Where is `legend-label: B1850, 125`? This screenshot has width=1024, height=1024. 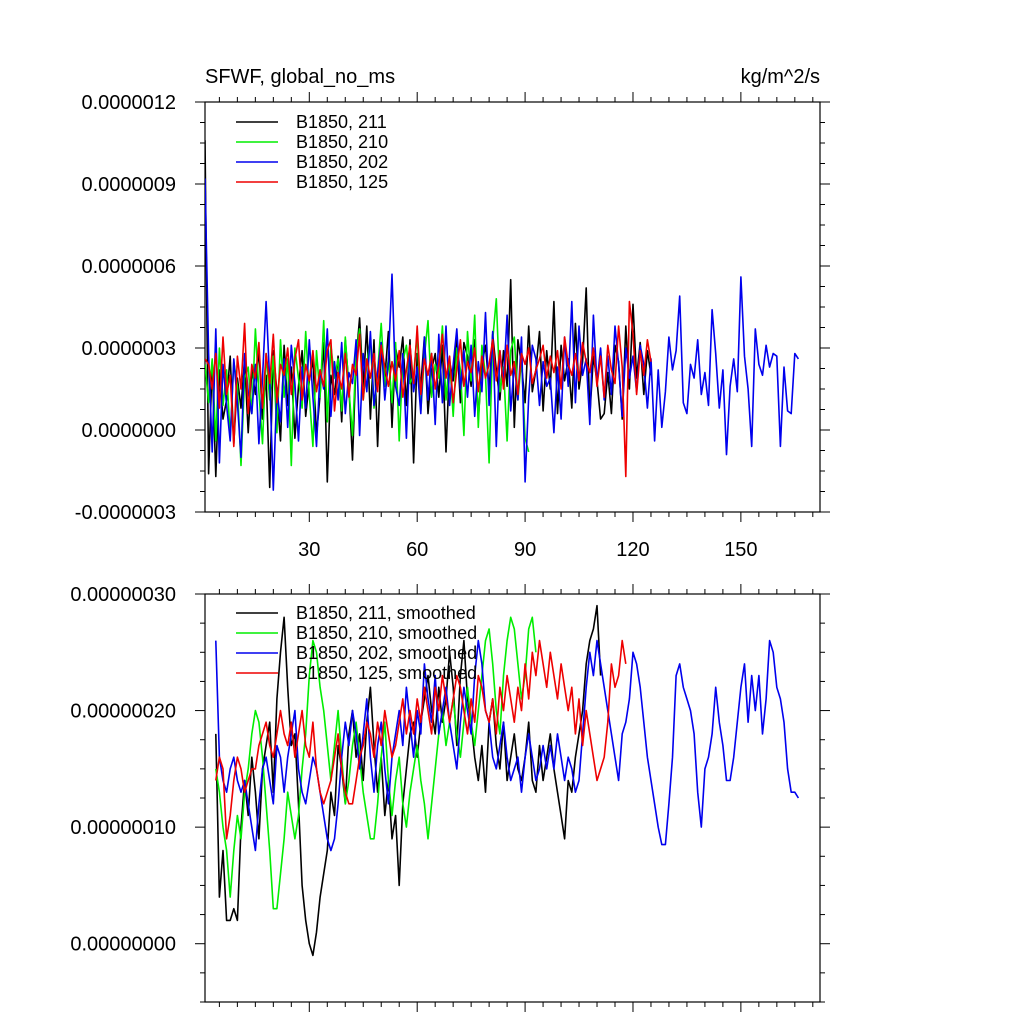 legend-label: B1850, 125 is located at coordinates (342, 182).